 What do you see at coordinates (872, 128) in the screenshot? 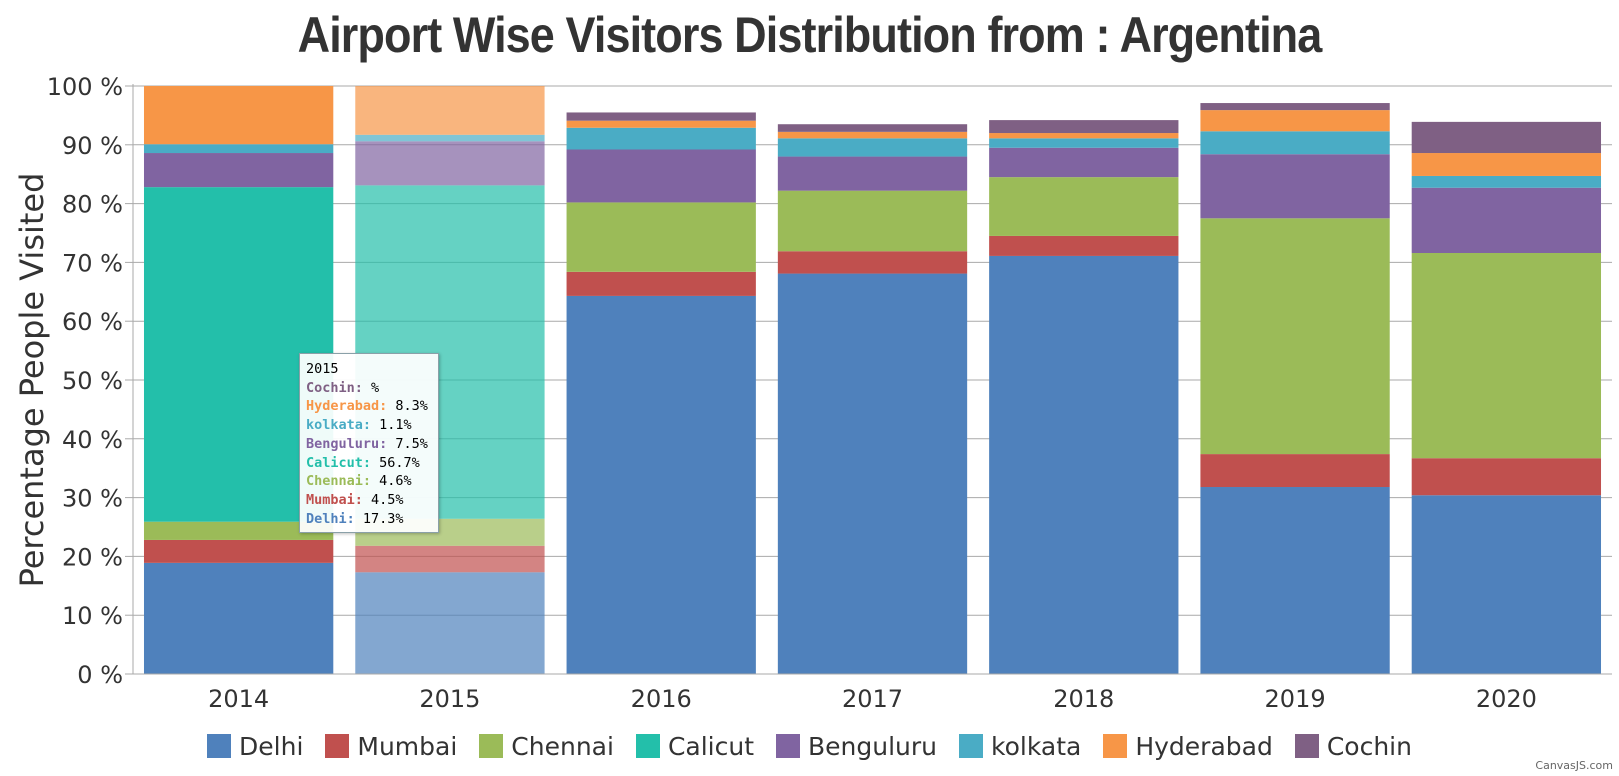
I see `bar-segment-cochin-2017` at bounding box center [872, 128].